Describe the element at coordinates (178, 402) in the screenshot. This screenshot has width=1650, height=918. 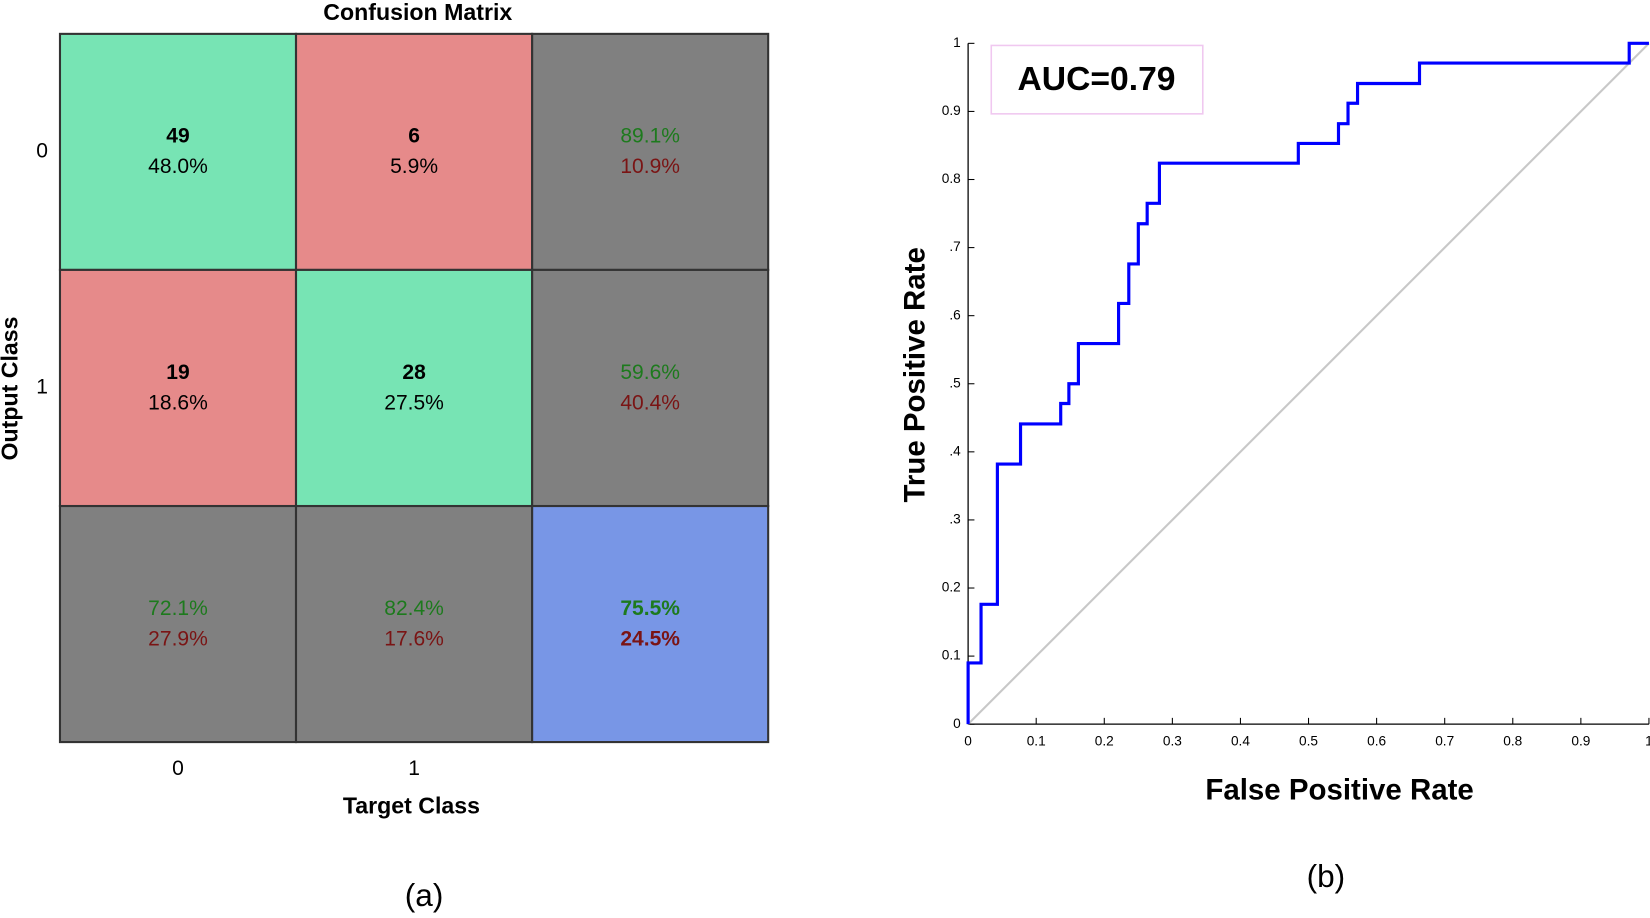
I see `cell-percent: 18.6%` at that location.